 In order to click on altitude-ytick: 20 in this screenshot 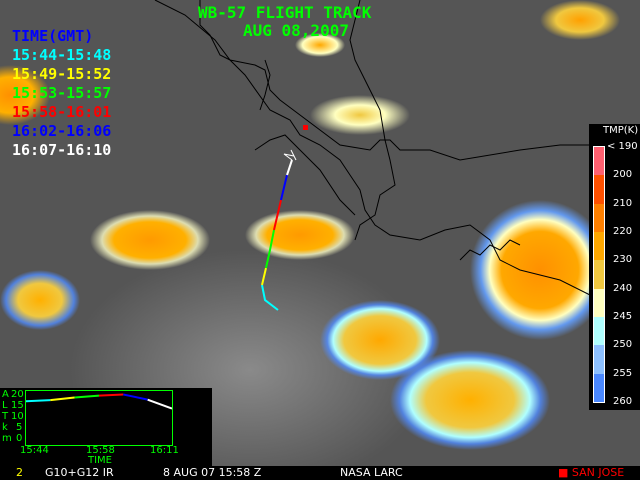, I will do `click(17, 394)`.